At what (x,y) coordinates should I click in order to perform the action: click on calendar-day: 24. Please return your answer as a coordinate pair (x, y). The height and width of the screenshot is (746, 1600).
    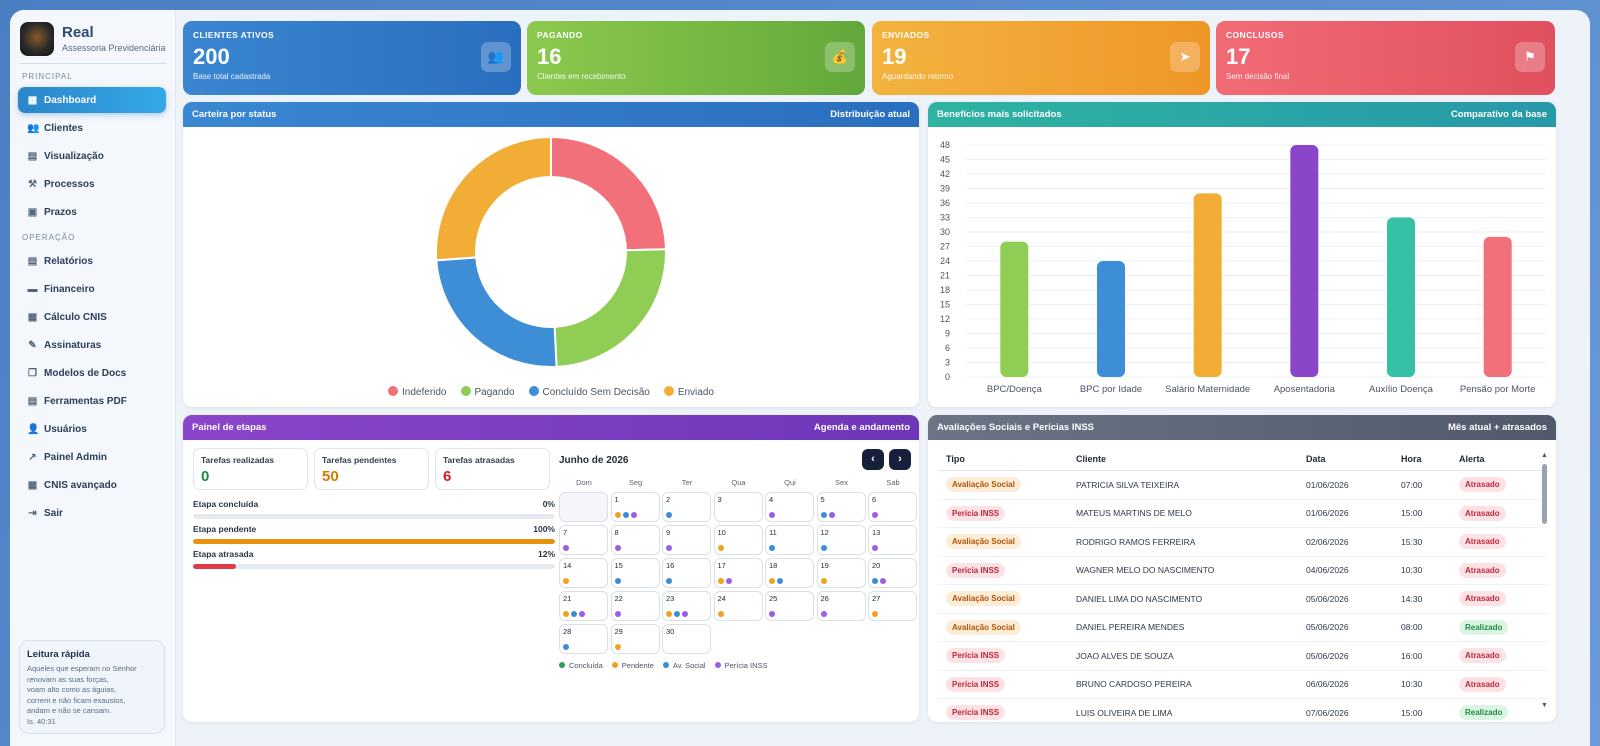
    Looking at the image, I should click on (738, 606).